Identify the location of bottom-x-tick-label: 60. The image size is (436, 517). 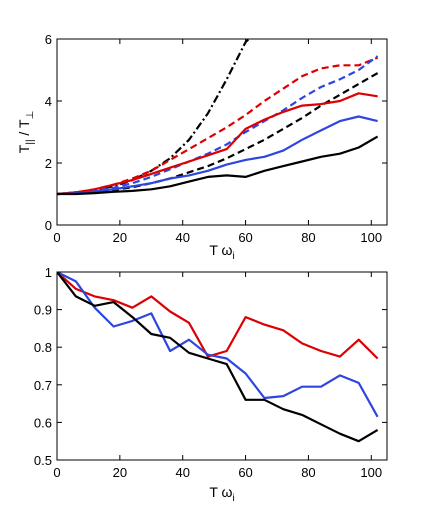
(245, 472).